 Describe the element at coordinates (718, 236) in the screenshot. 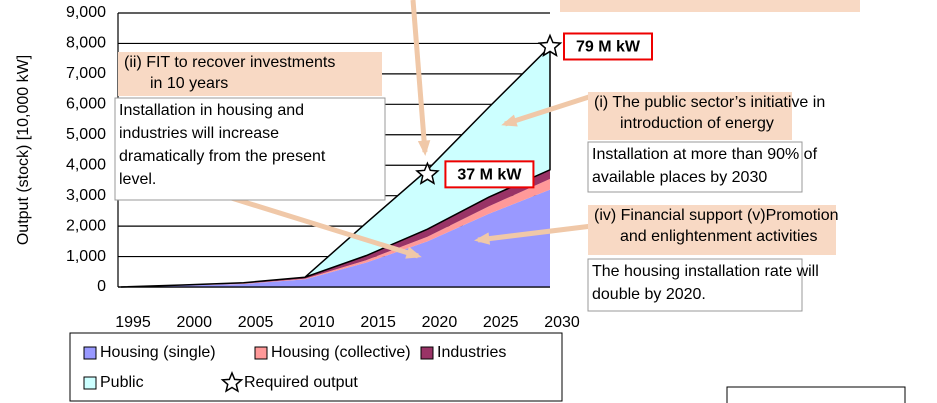

I see `annotation-heading: and enlightenment activities` at that location.